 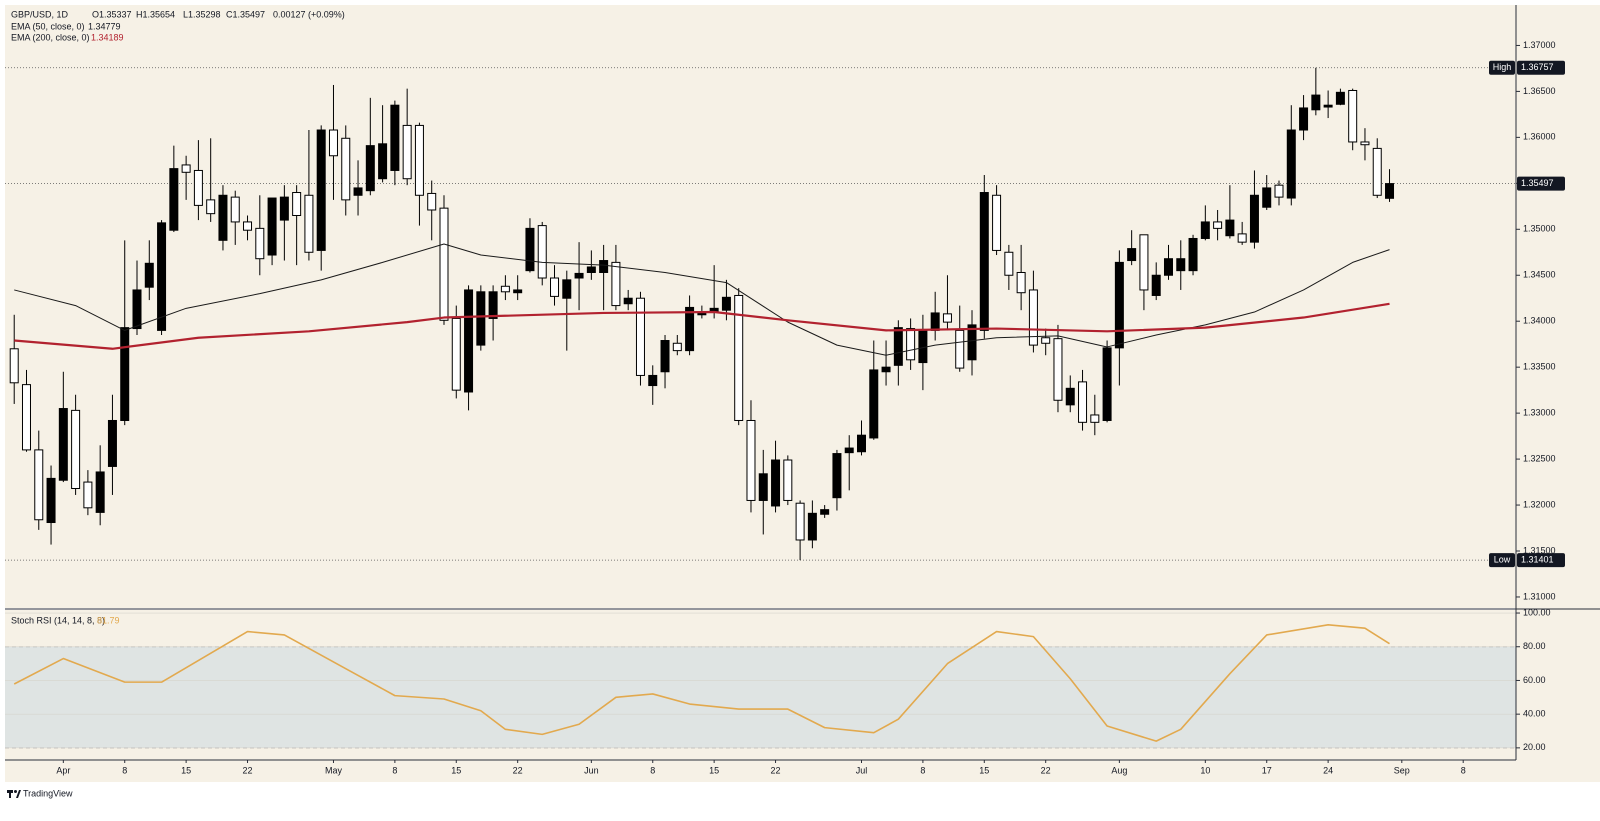 I want to click on y-tick-label: 1.36500, so click(x=1539, y=91).